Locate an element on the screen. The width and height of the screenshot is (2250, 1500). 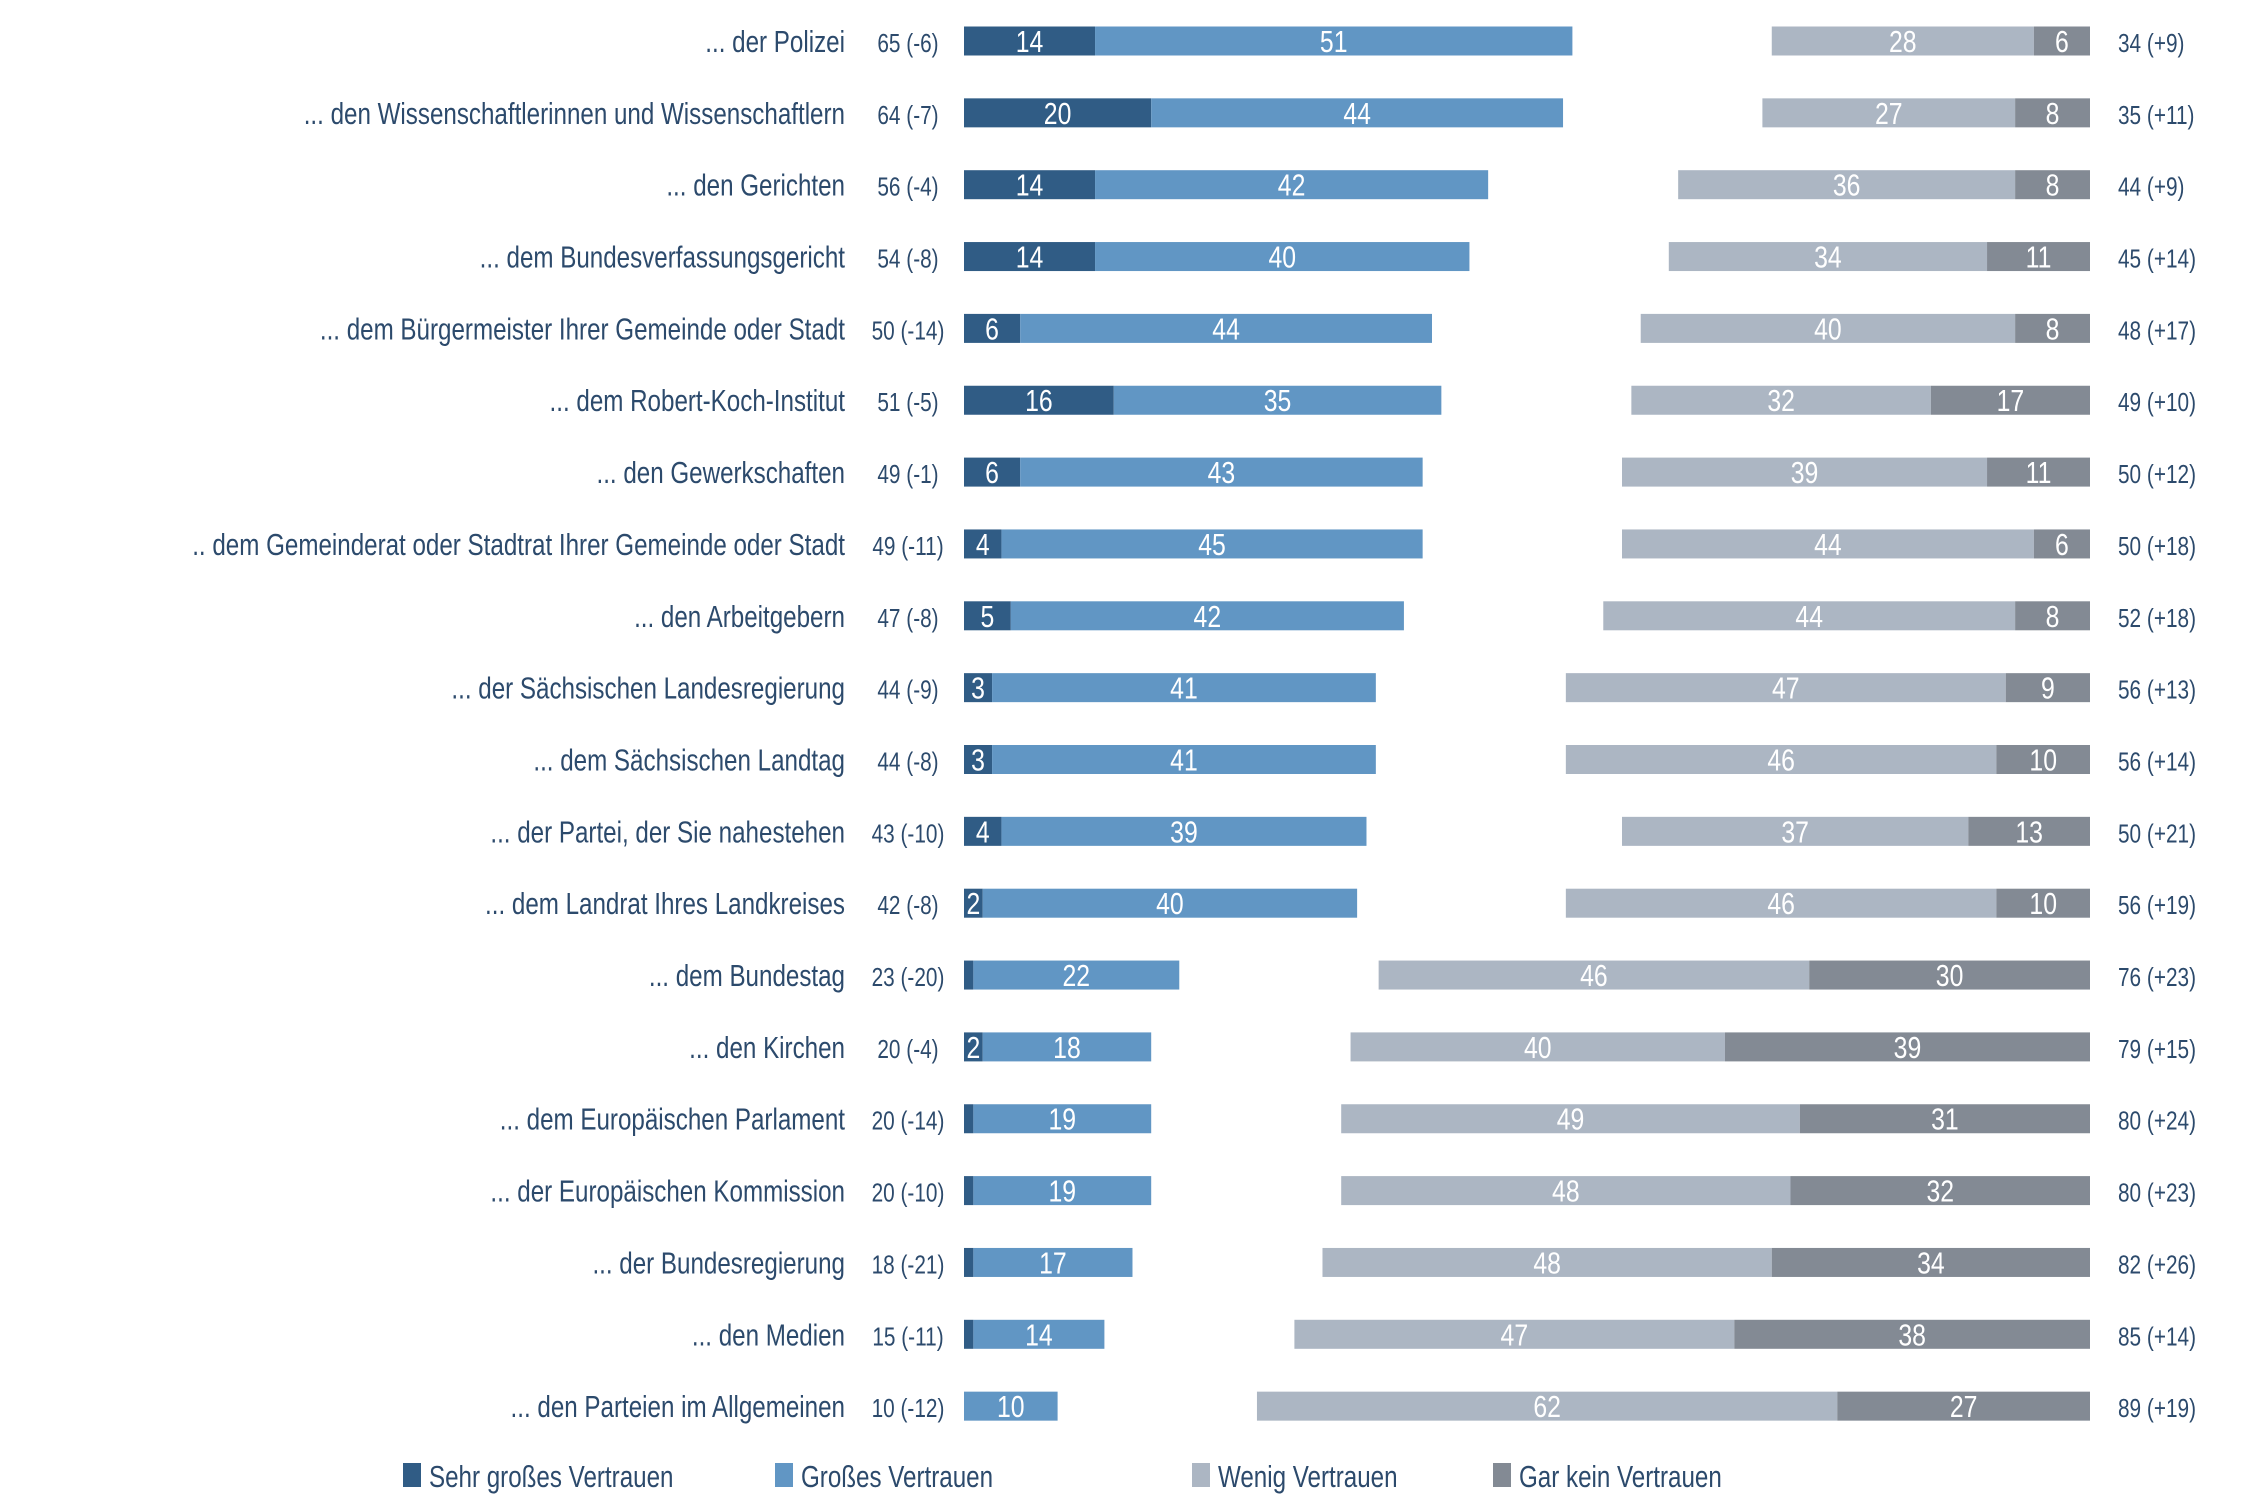
chart-row: ... den Kirchen 20 (-4) 2 18 40 39 79 (+15) is located at coordinates (1442, 1047).